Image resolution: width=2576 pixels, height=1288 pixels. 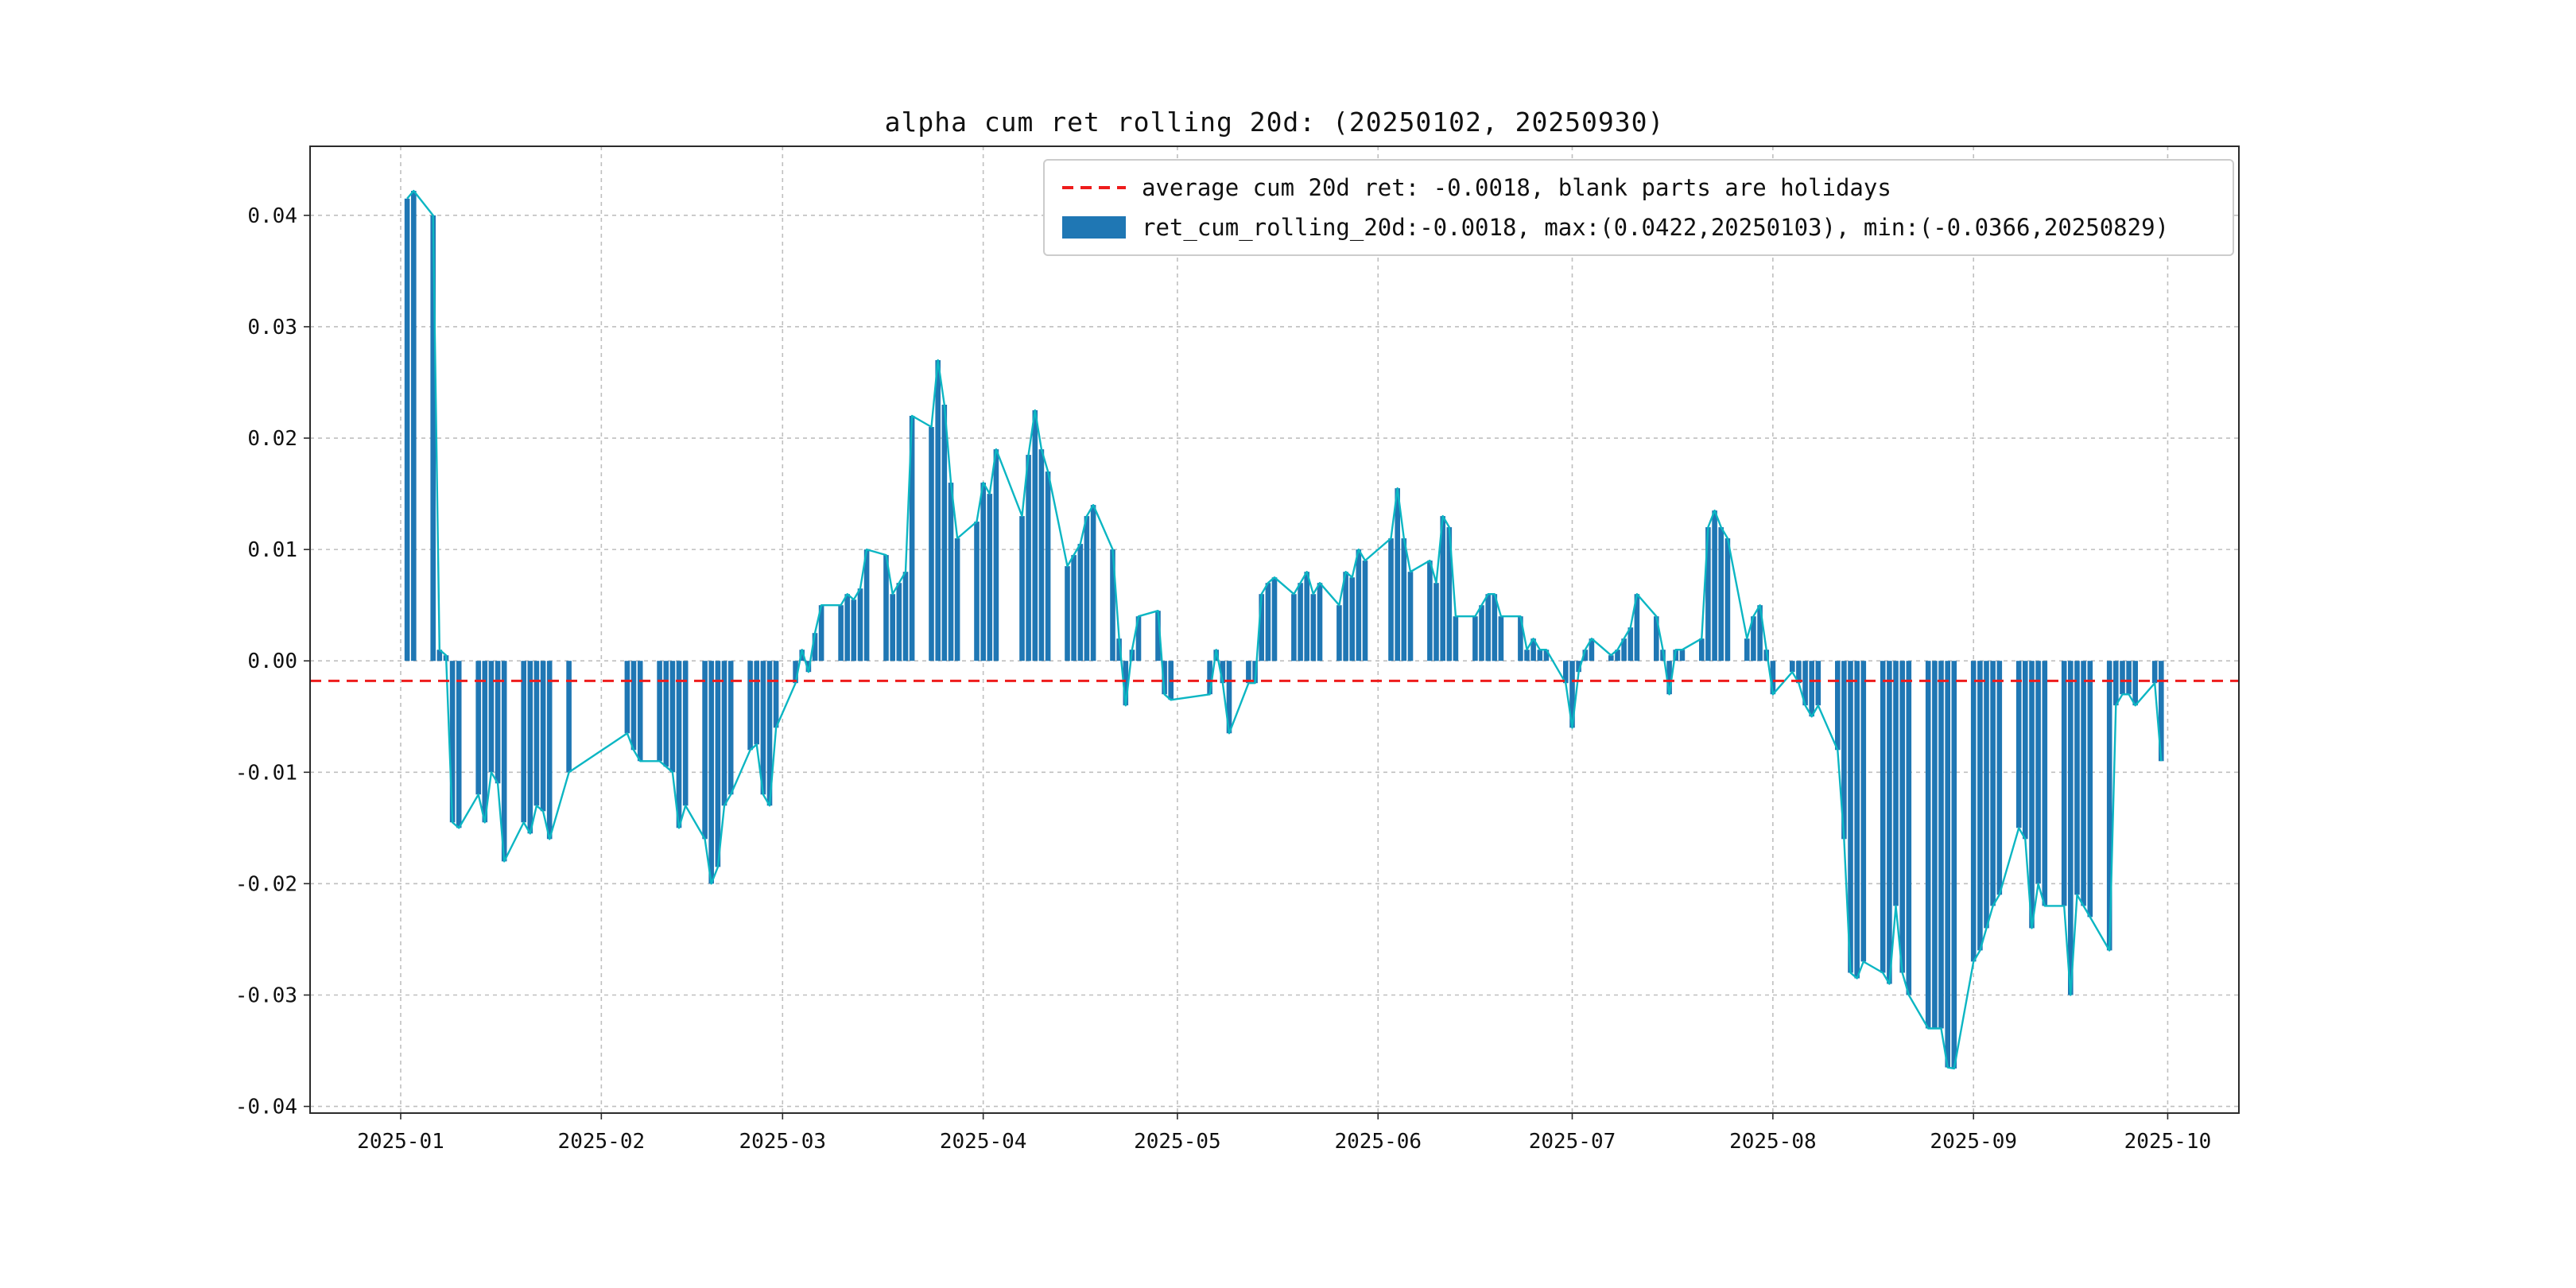 What do you see at coordinates (783, 1142) in the screenshot?
I see `x-tick-label: 2025-03` at bounding box center [783, 1142].